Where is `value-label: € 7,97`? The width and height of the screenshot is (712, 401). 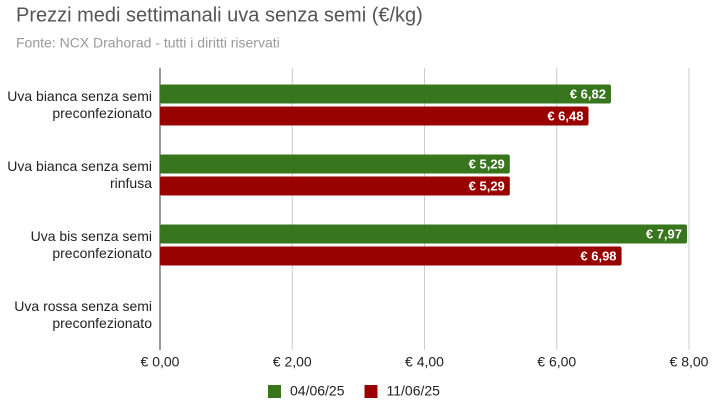 value-label: € 7,97 is located at coordinates (664, 233).